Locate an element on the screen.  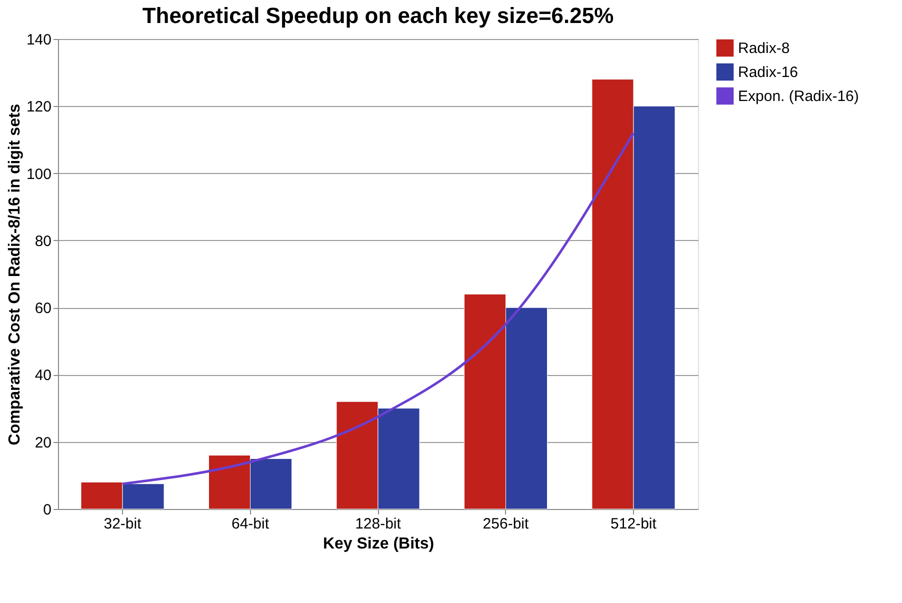
chart-title: Theoretical Speedup on each key size=6.25% is located at coordinates (378, 15).